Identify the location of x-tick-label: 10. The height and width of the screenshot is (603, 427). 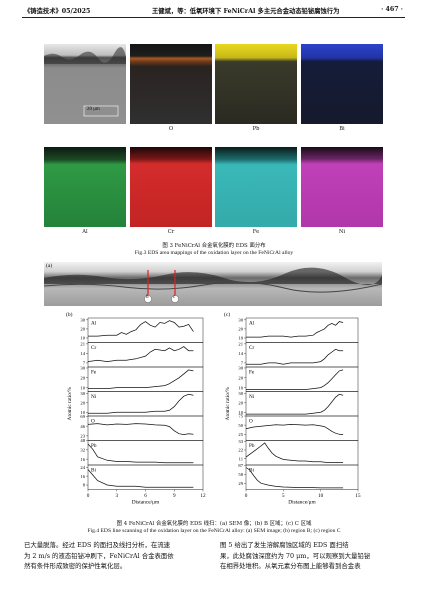
(321, 496).